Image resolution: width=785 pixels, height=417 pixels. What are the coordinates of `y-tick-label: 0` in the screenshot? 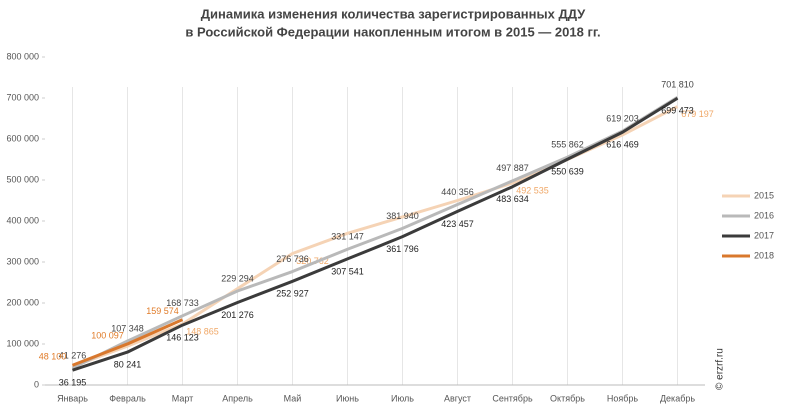 It's located at (36, 384).